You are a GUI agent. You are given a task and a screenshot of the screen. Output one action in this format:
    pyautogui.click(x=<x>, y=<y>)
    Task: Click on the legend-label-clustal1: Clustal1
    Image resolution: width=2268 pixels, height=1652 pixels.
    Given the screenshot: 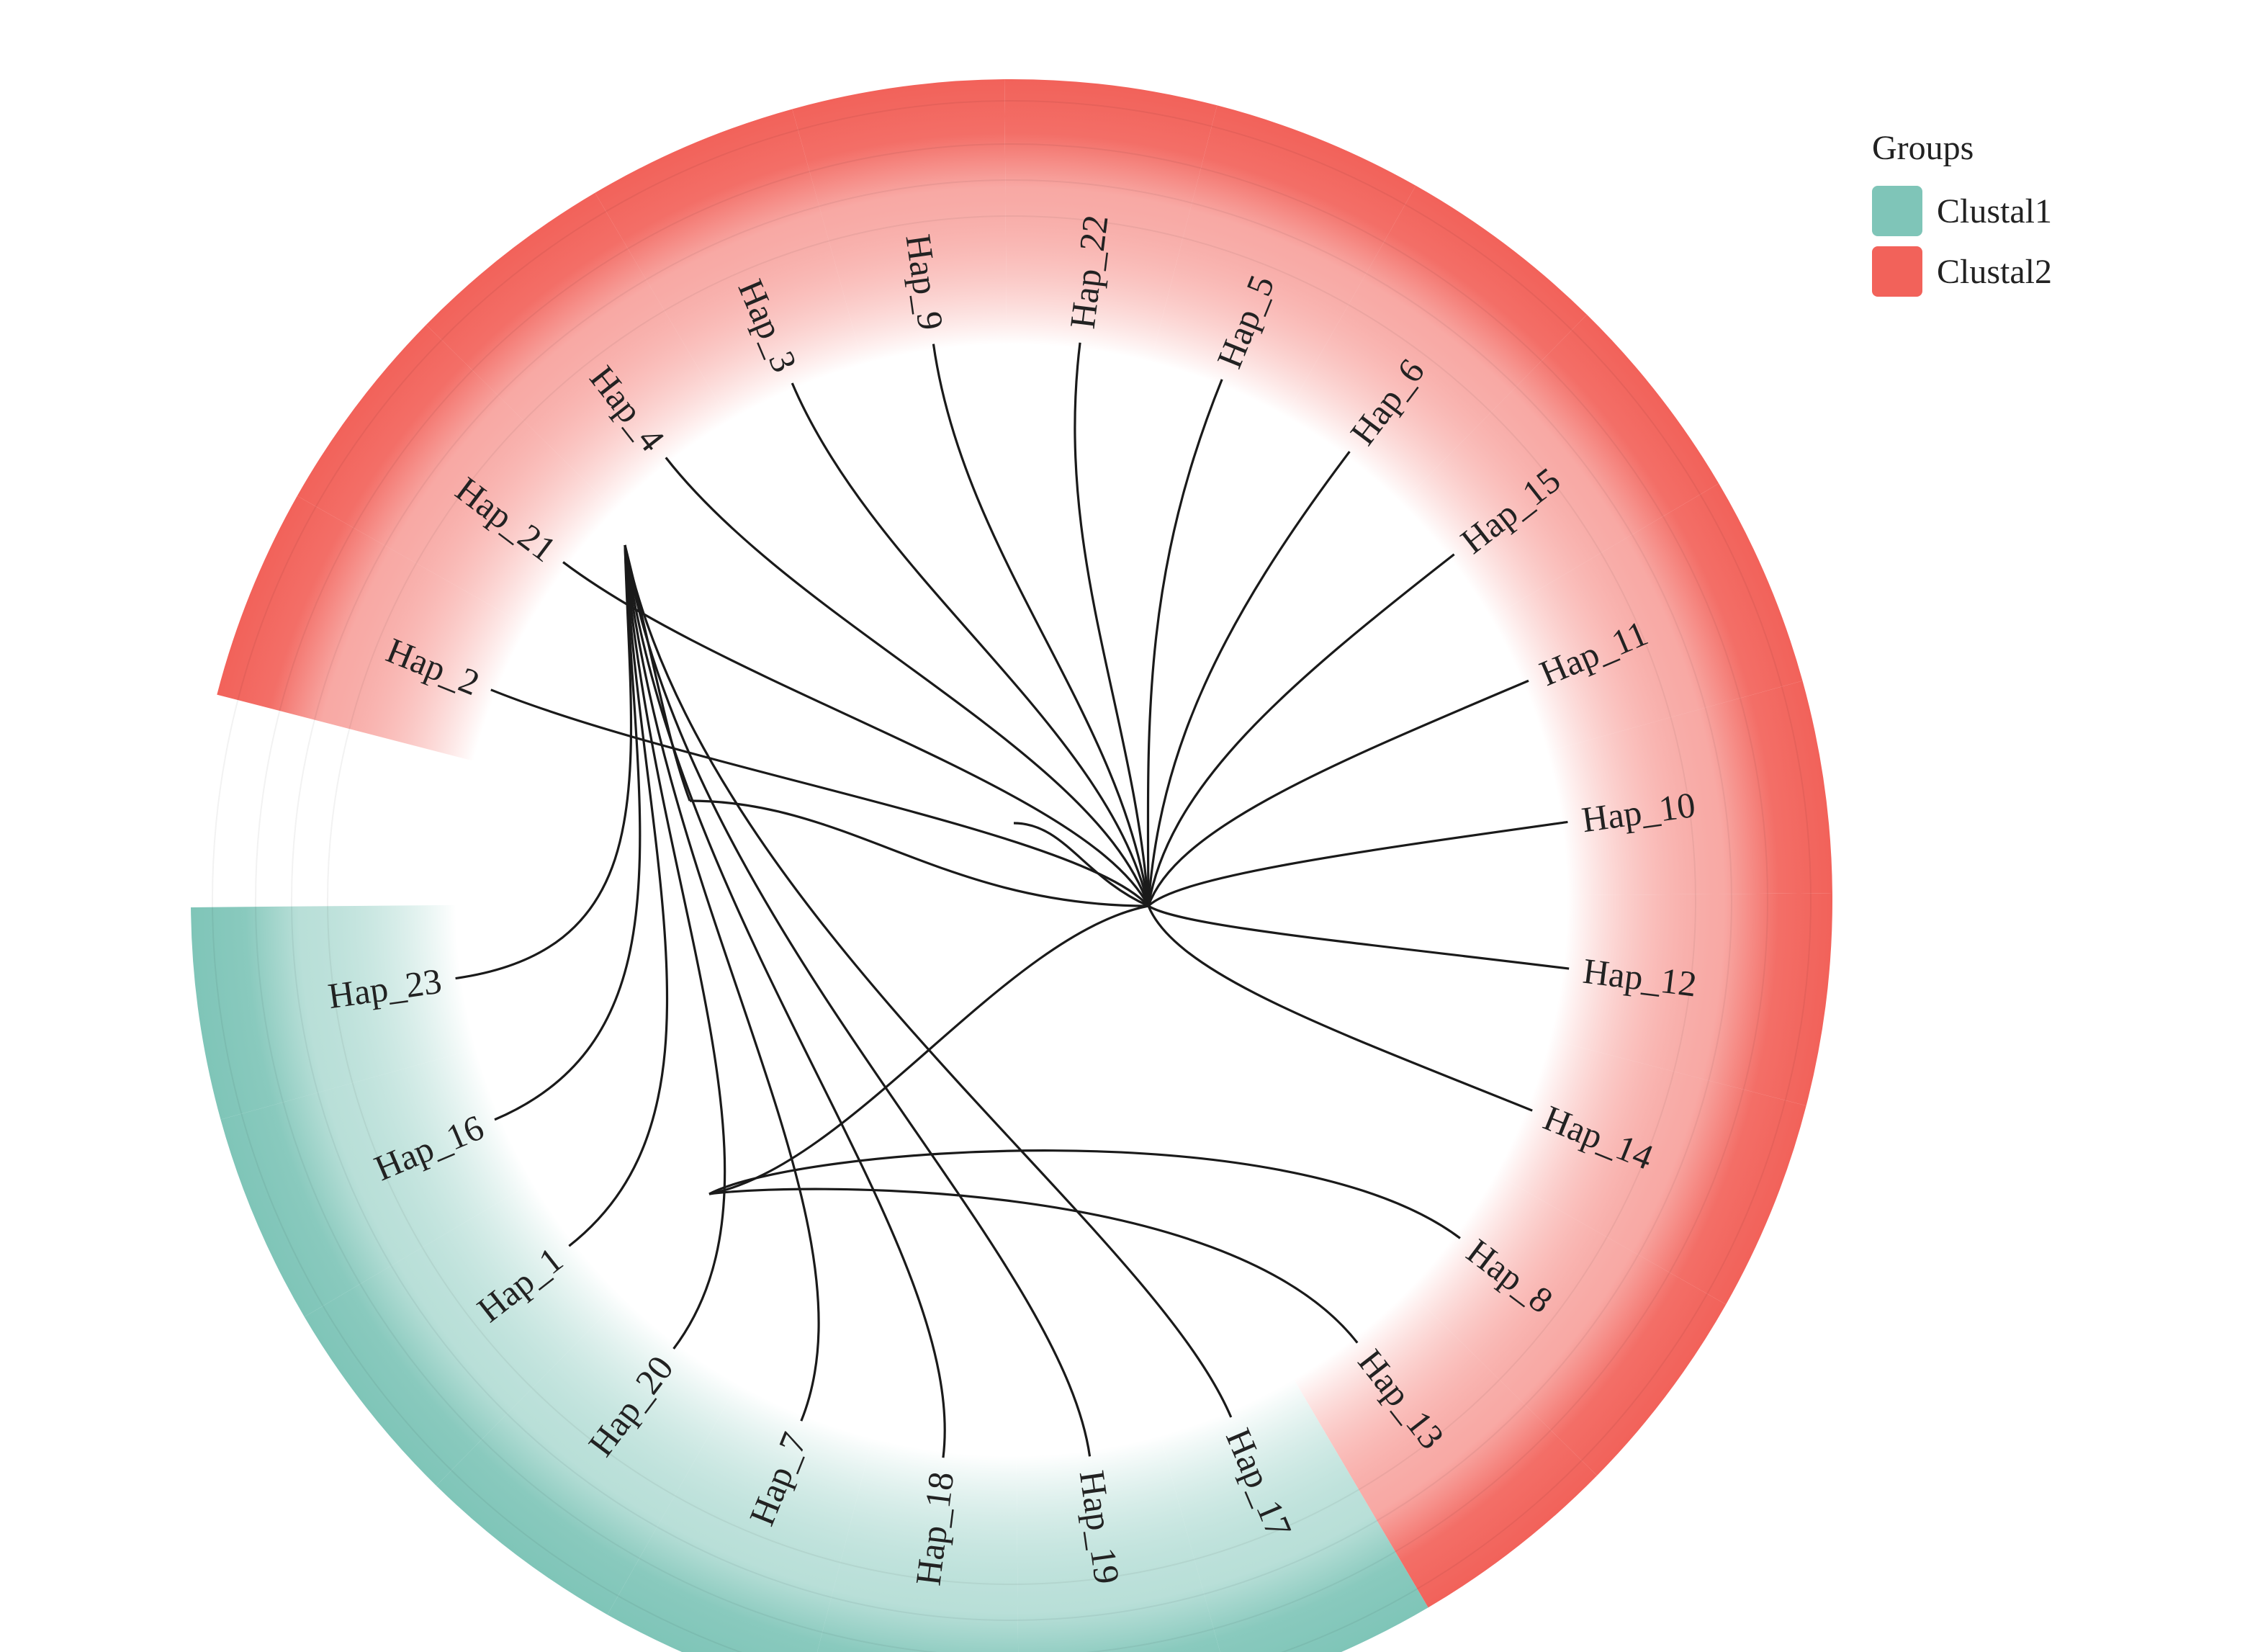 What is the action you would take?
    pyautogui.click(x=1995, y=211)
    